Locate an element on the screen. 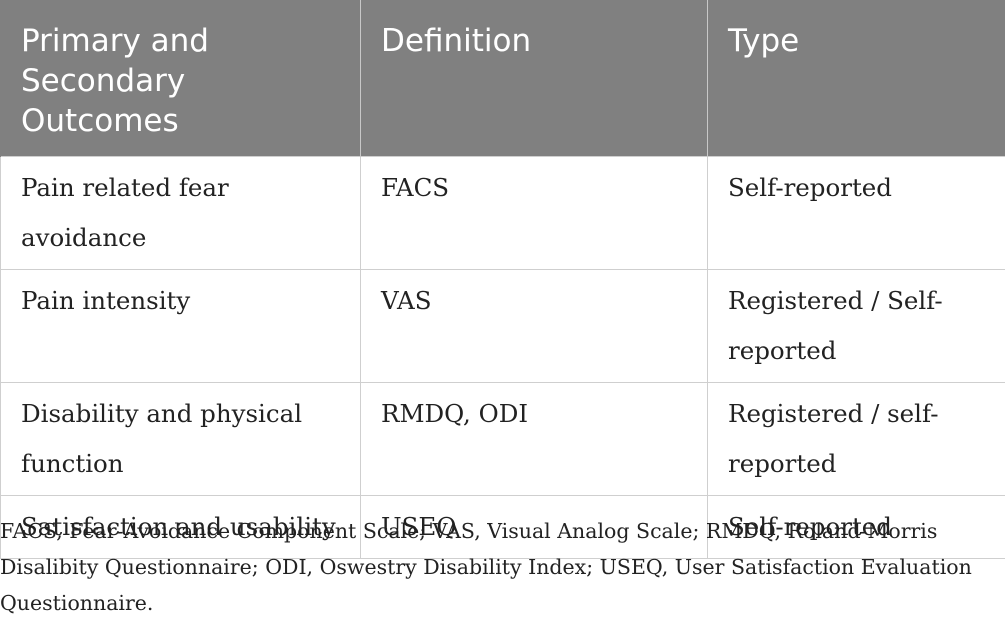 The image size is (1005, 629). cell-outcome: Pain intensity is located at coordinates (180, 326).